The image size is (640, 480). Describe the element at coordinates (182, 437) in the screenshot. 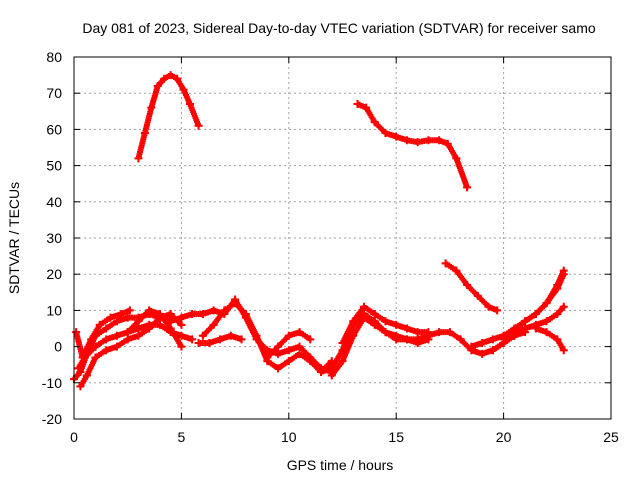

I see `x-tick-label: 5` at that location.